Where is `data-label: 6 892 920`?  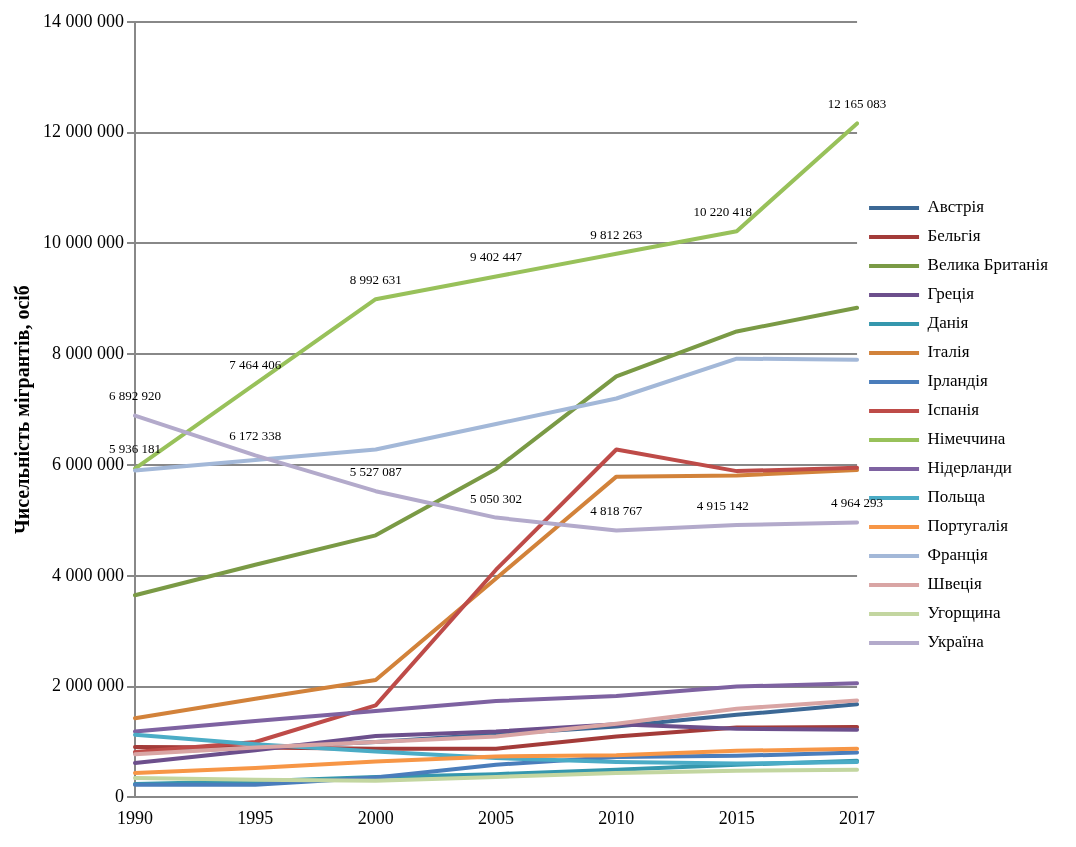 data-label: 6 892 920 is located at coordinates (135, 396).